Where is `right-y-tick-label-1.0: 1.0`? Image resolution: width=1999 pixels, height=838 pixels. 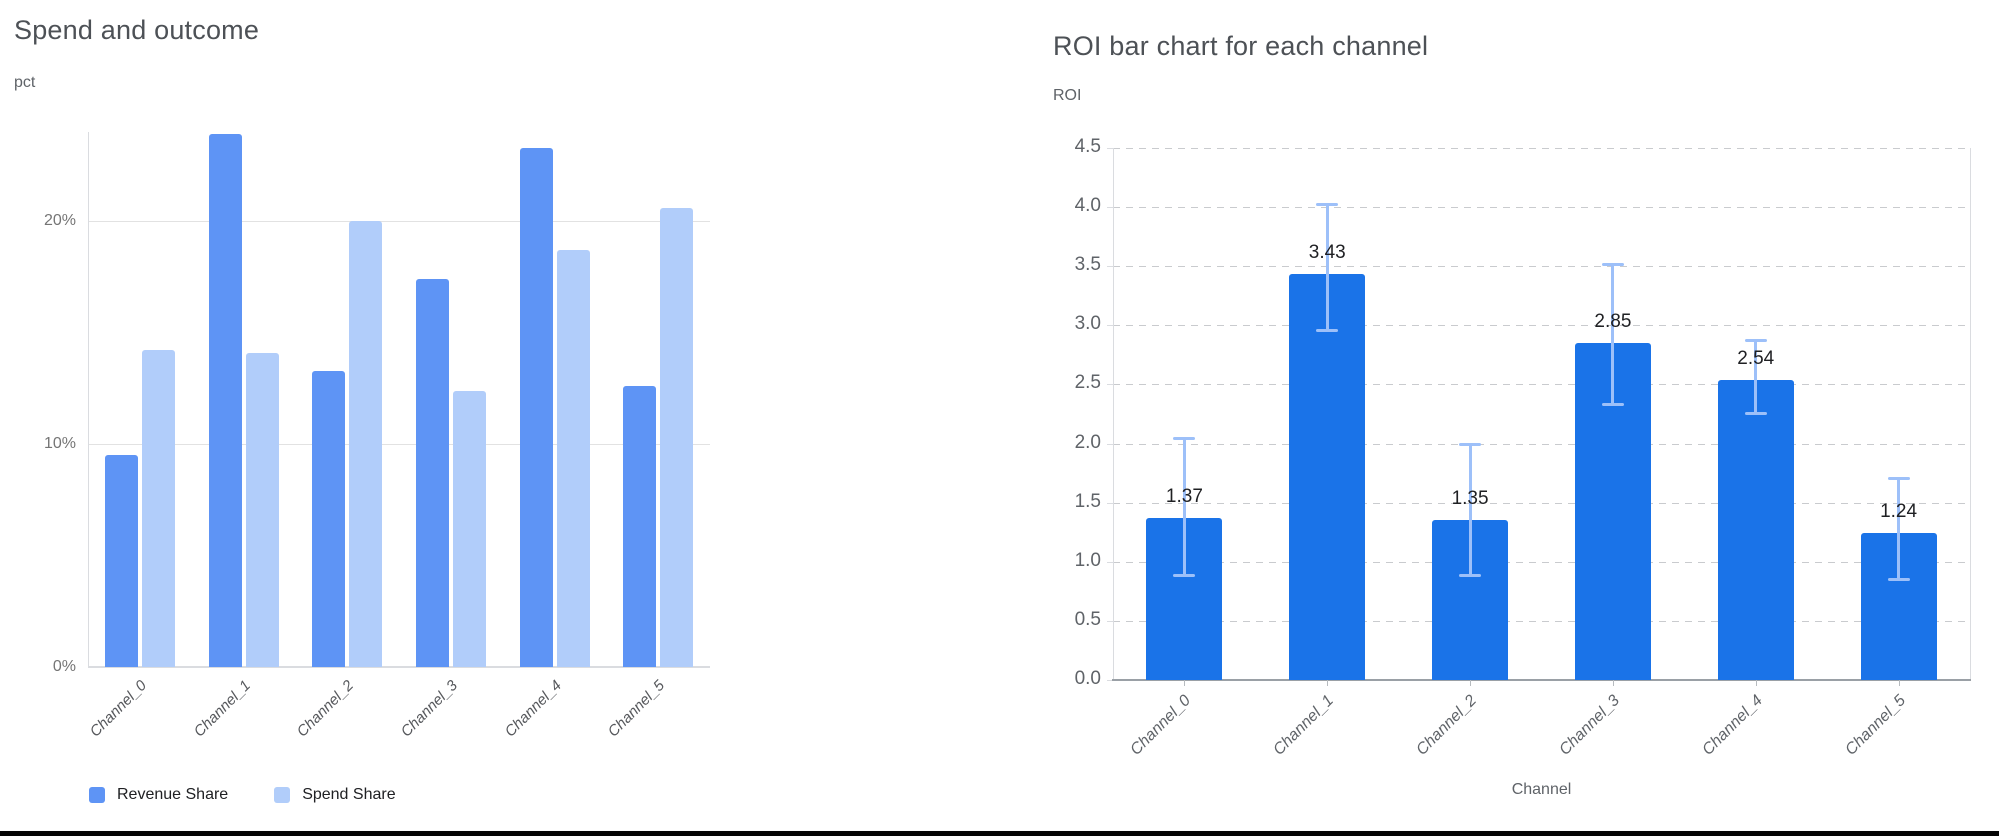
right-y-tick-label-1.0: 1.0 is located at coordinates (1087, 560).